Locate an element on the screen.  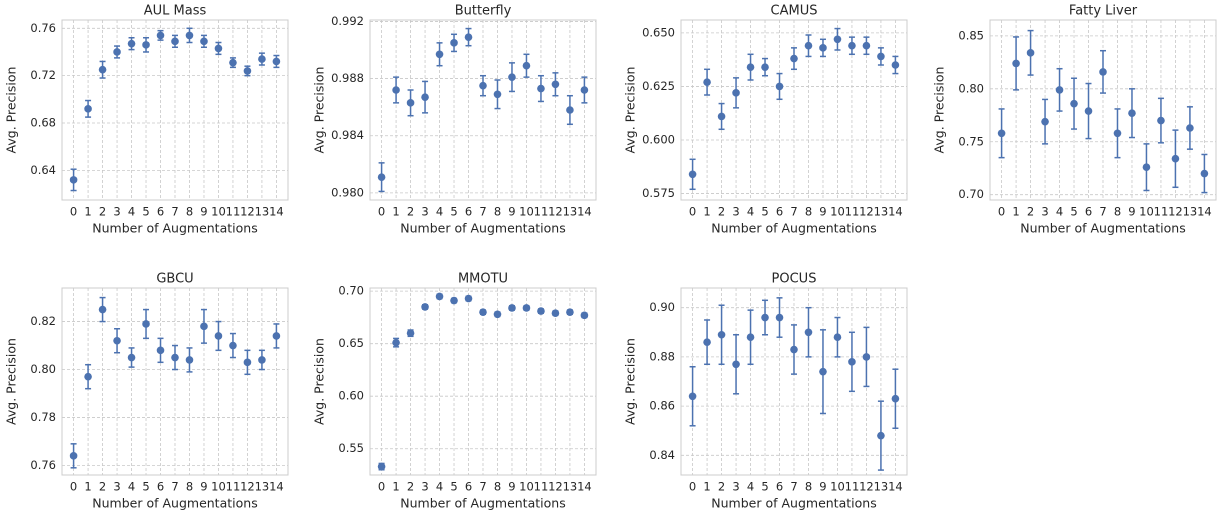
y-tick-label: 0.90 is located at coordinates (662, 307).